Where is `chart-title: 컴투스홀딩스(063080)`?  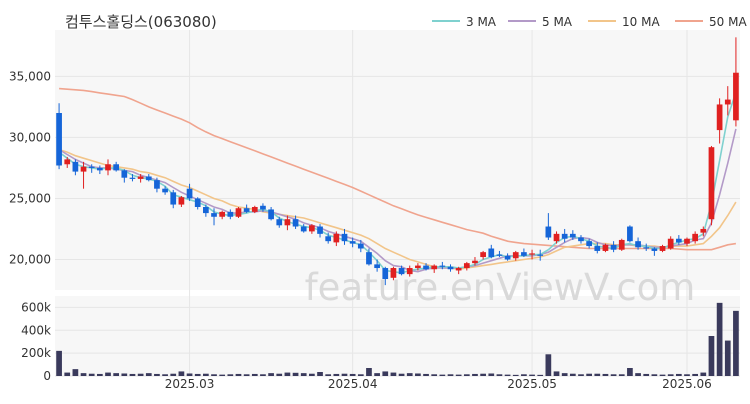 chart-title: 컴투스홀딩스(063080) is located at coordinates (141, 22).